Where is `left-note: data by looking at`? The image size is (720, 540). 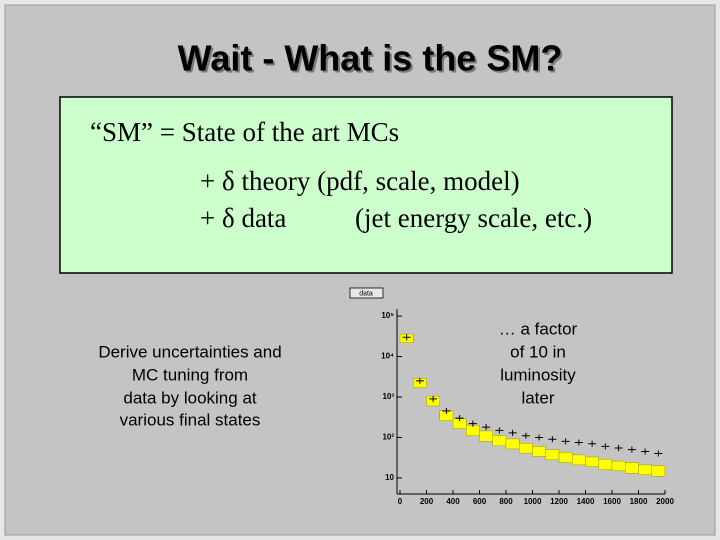
left-note: data by looking at is located at coordinates (190, 397).